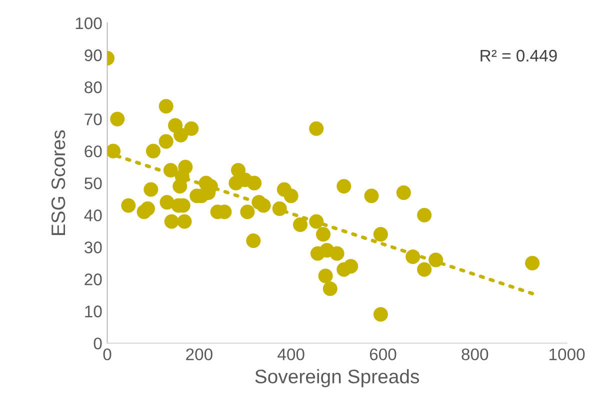 This screenshot has height=418, width=596. I want to click on y-tick-label: 30, so click(93, 248).